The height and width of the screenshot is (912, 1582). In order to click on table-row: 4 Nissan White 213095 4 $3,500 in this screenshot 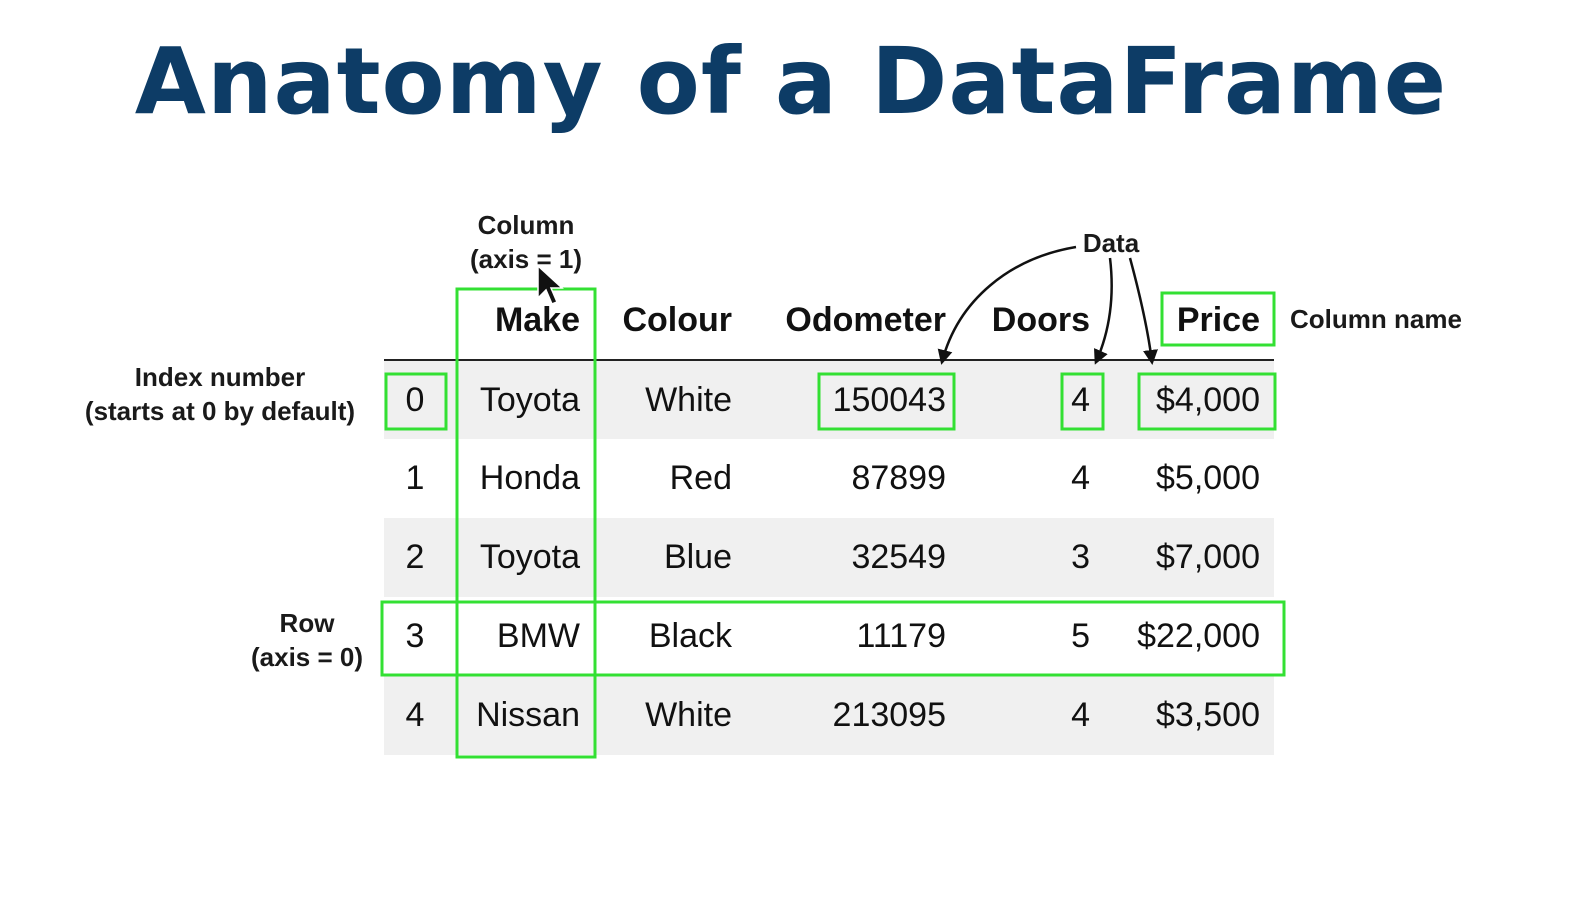, I will do `click(829, 715)`.